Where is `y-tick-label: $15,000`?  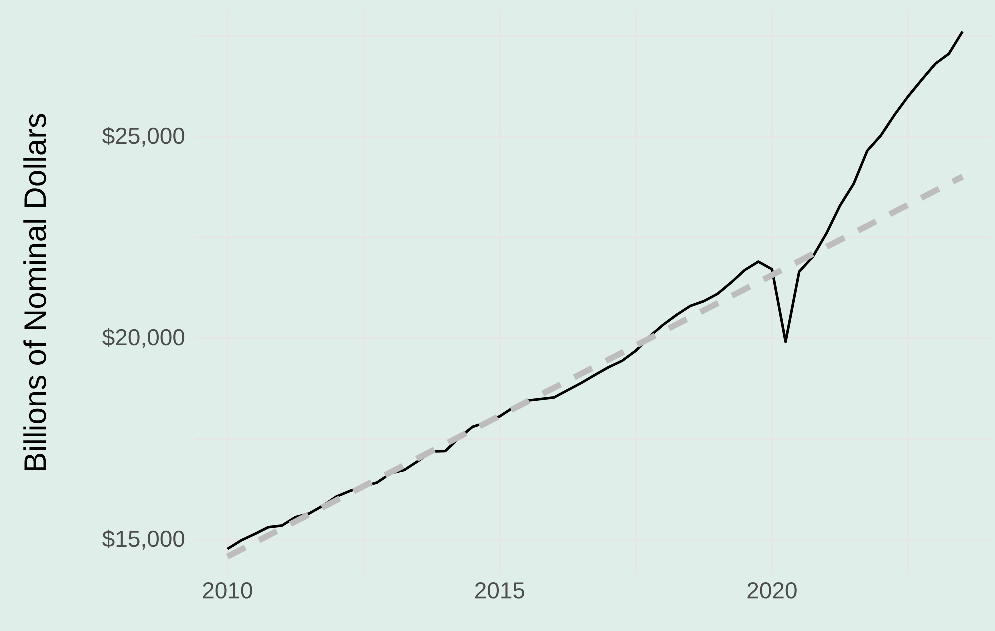
y-tick-label: $15,000 is located at coordinates (143, 540).